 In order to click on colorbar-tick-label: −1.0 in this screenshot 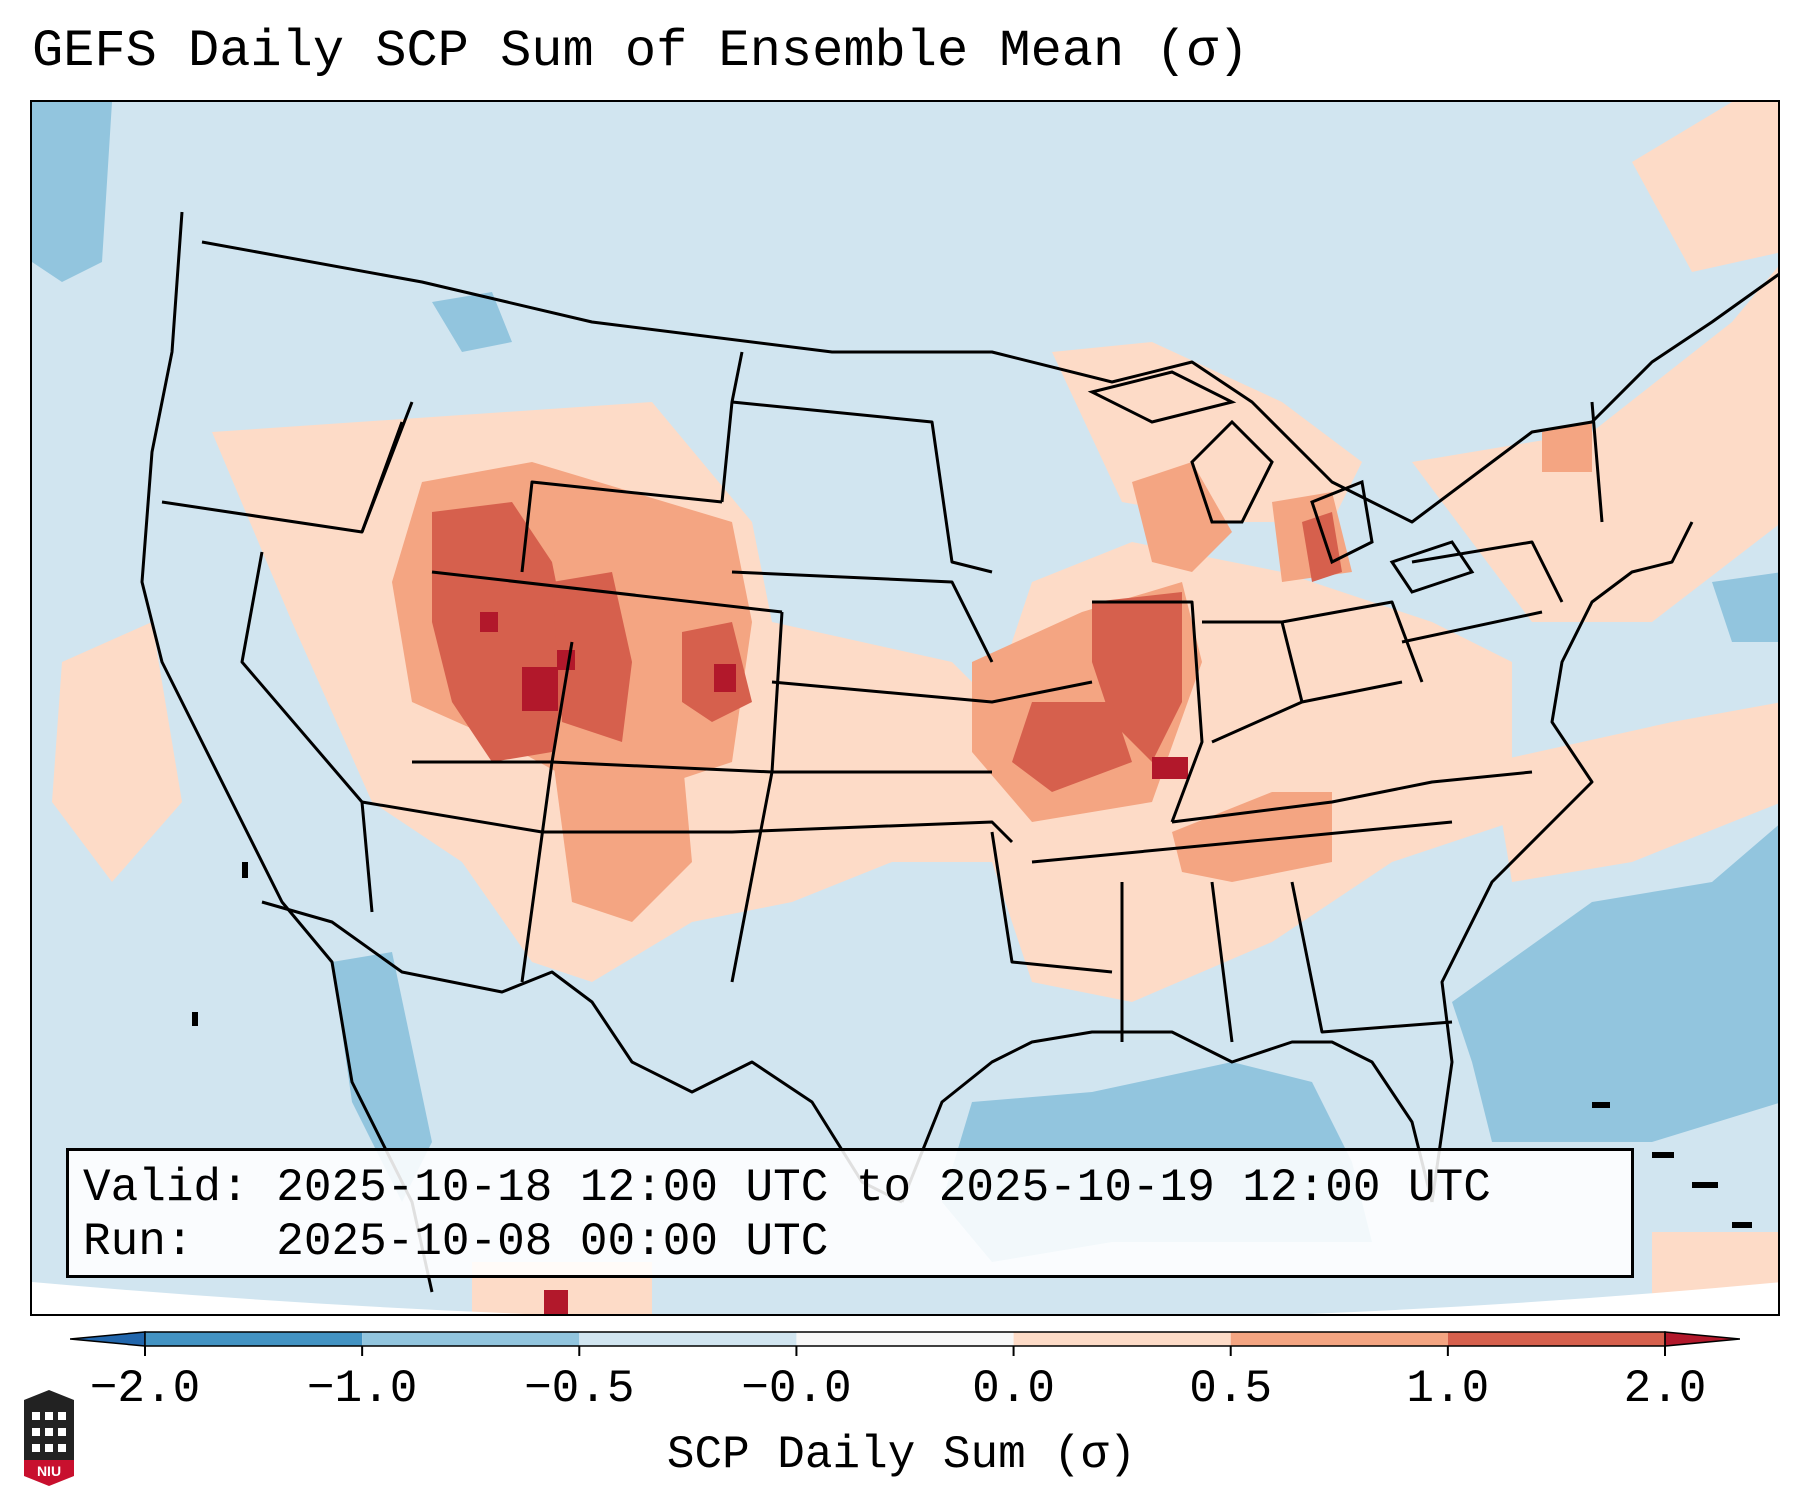, I will do `click(362, 1389)`.